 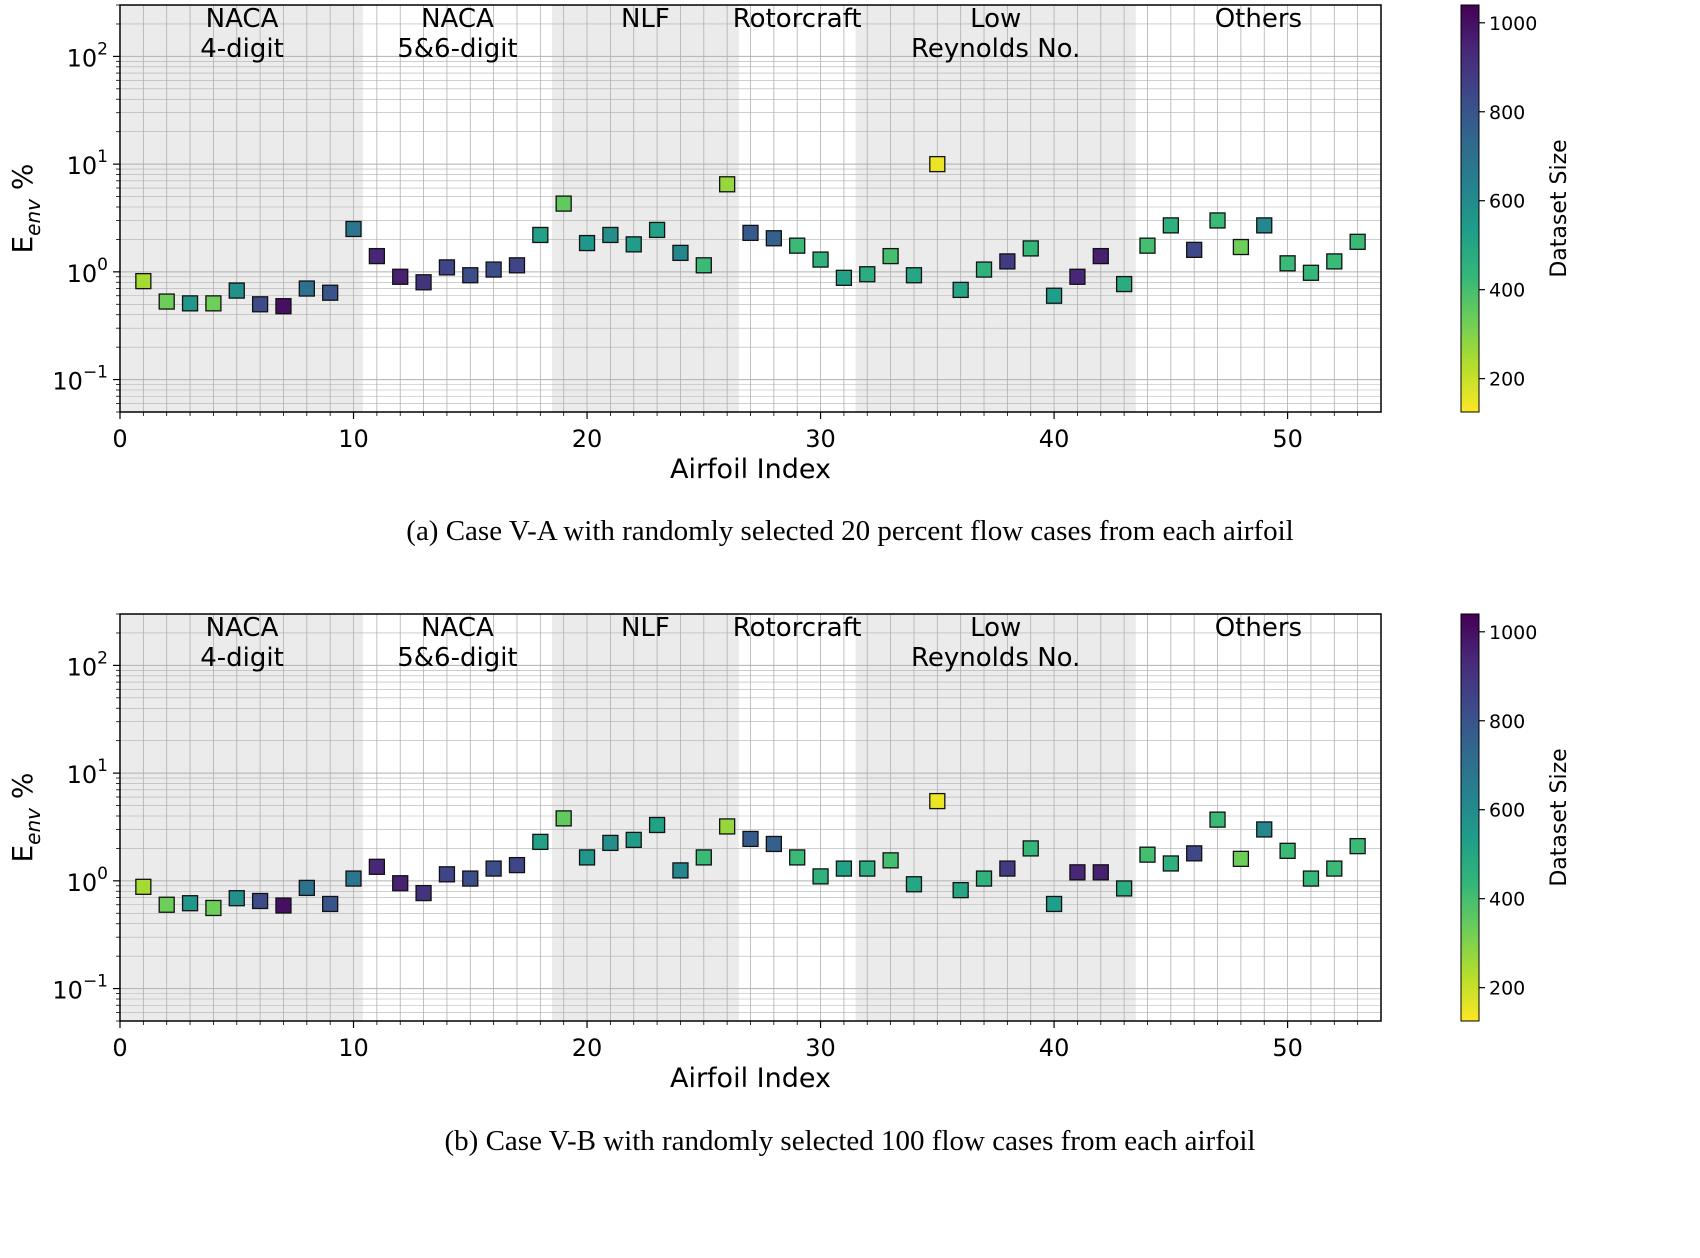 I want to click on category-label: 5&6-digit, so click(x=457, y=49).